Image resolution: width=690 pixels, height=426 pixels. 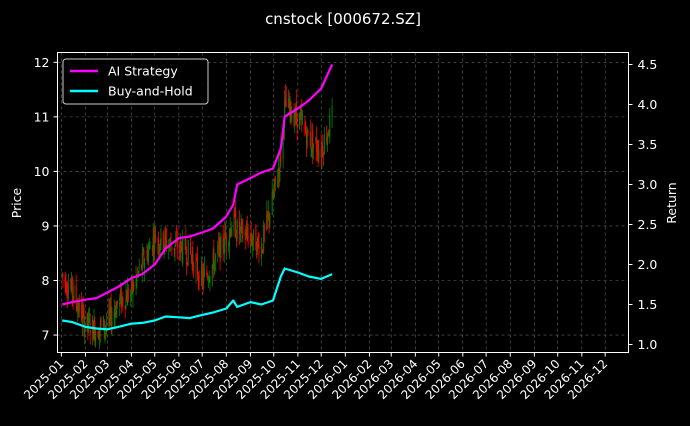 What do you see at coordinates (671, 202) in the screenshot?
I see `right-axis-label: Return` at bounding box center [671, 202].